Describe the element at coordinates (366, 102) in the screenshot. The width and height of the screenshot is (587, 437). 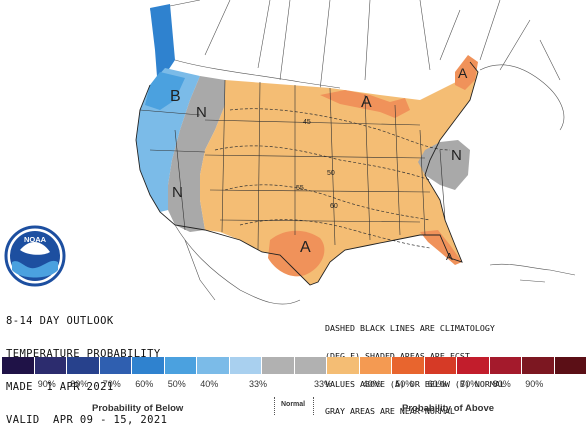
I see `map-label-above-lakes: A` at that location.